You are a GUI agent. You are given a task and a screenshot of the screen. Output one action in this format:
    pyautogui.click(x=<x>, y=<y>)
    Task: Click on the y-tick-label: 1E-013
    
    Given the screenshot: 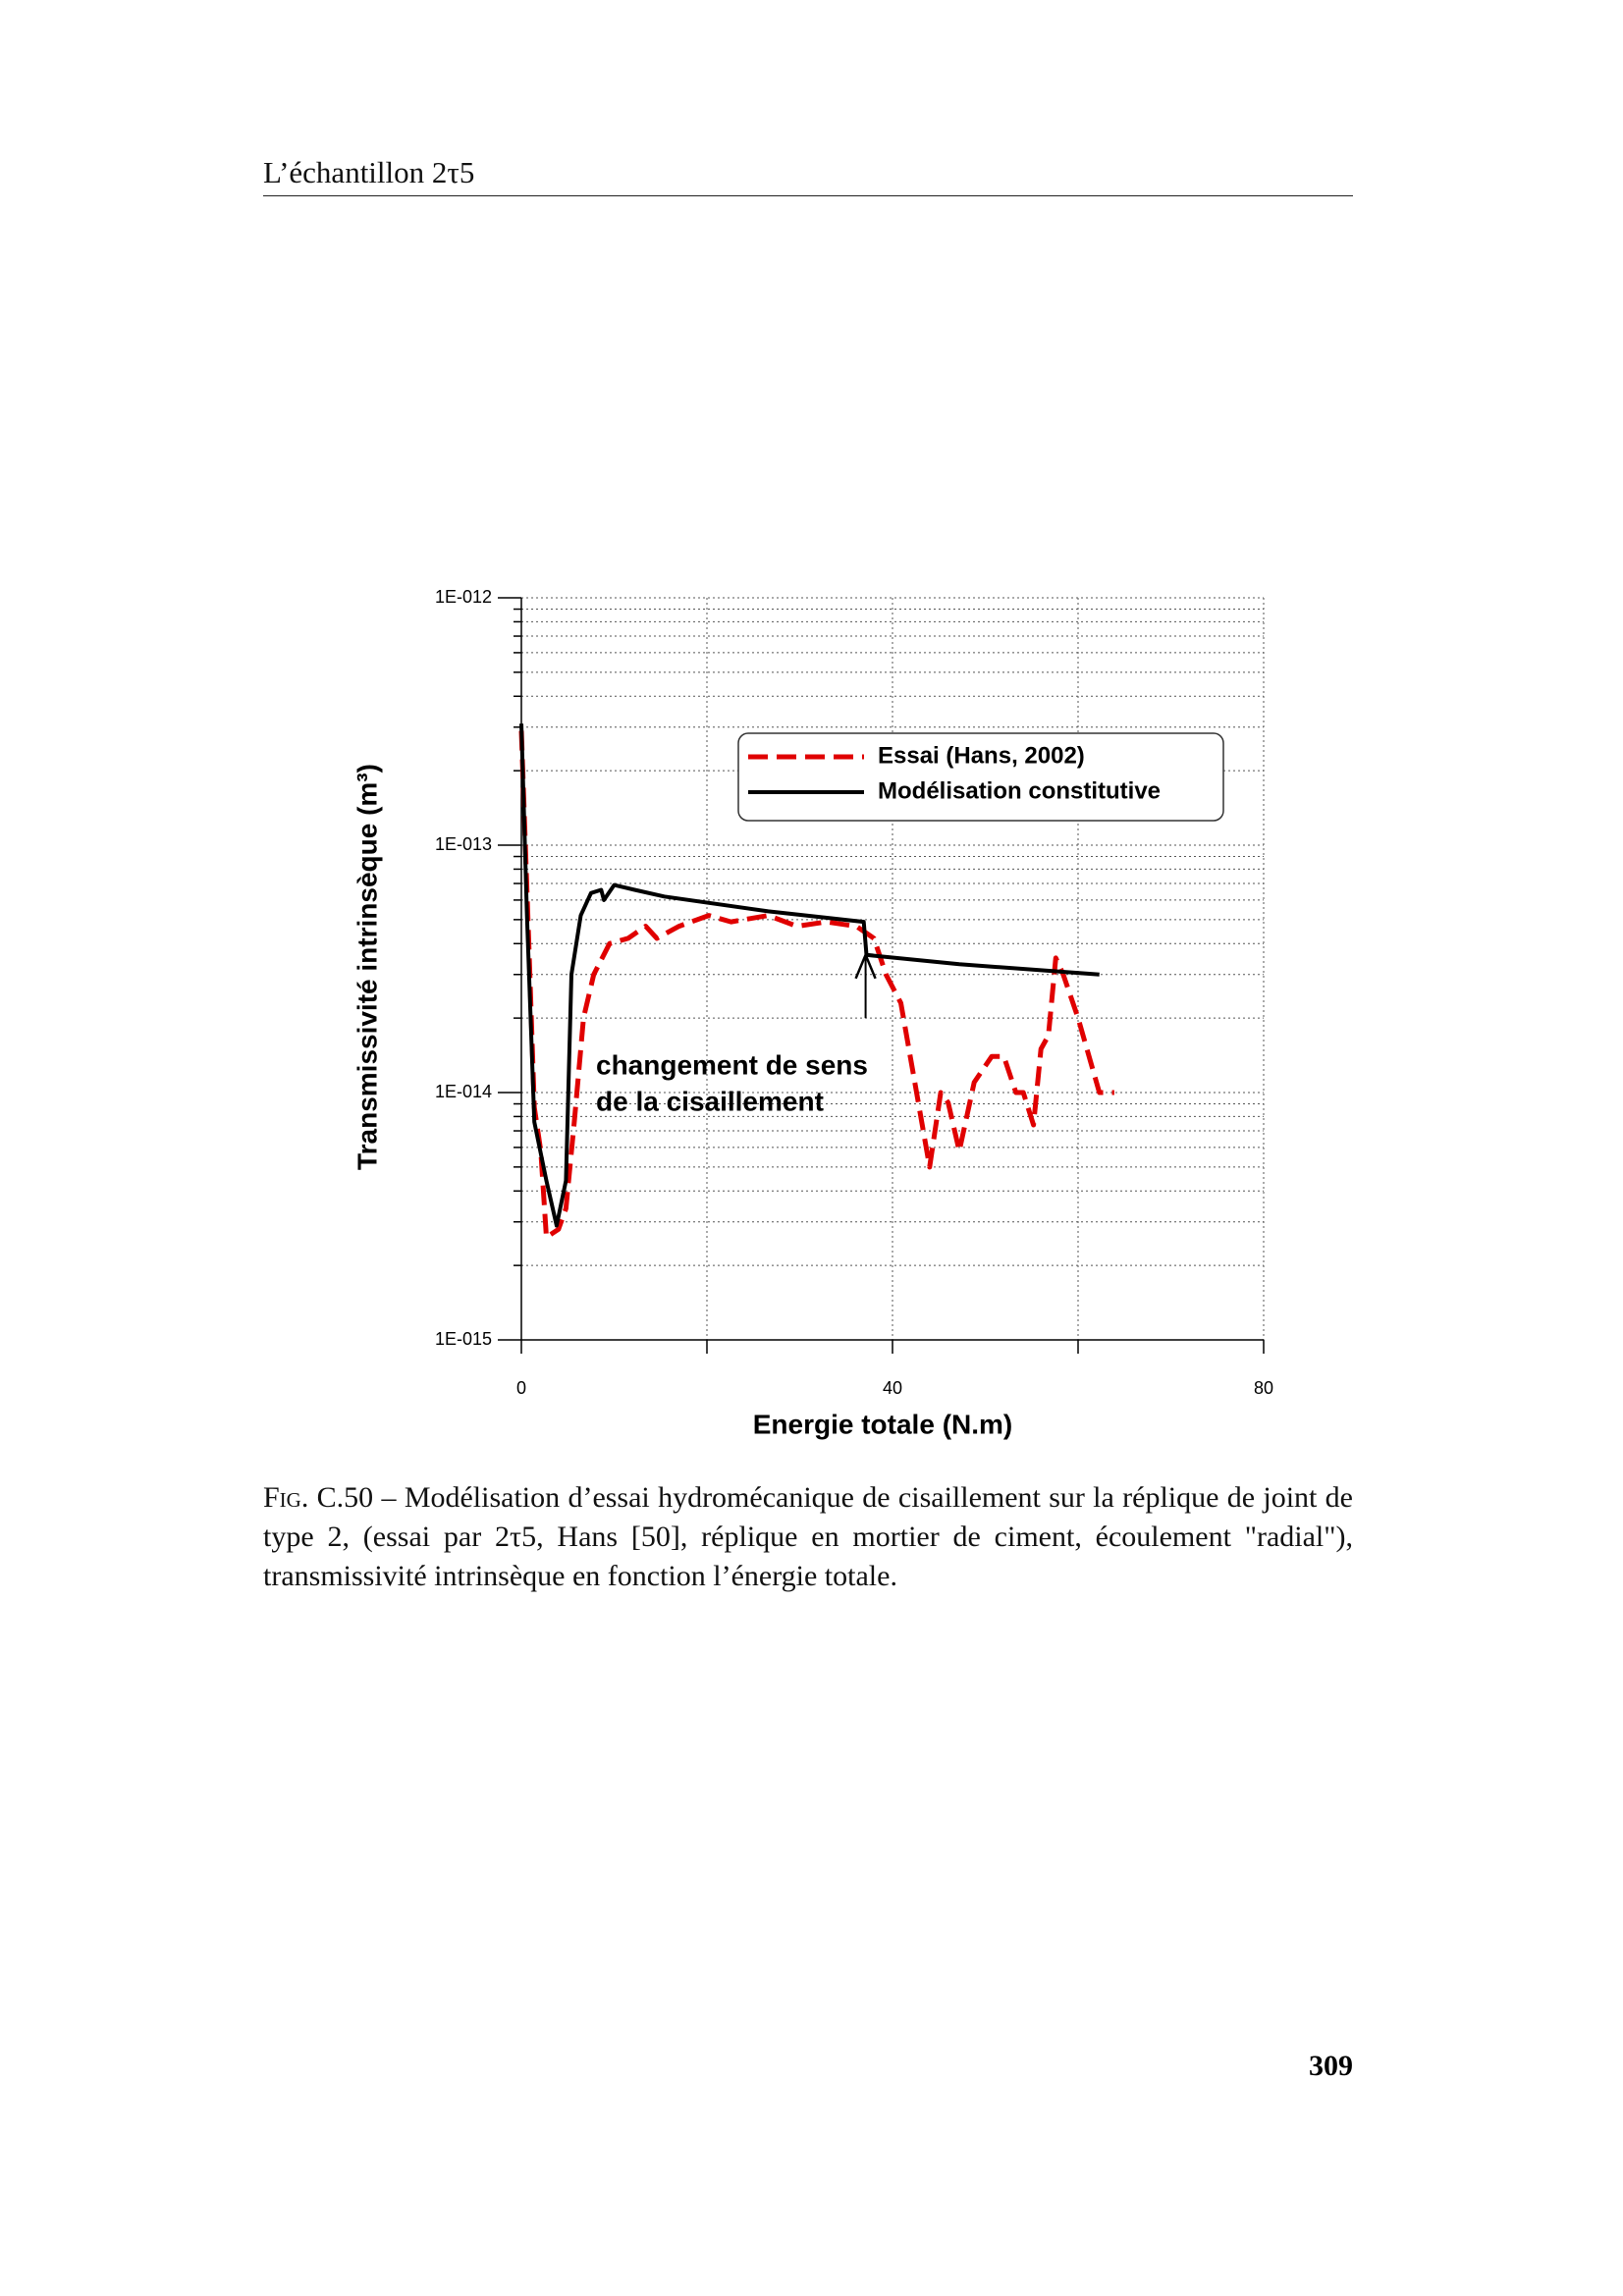 What is the action you would take?
    pyautogui.click(x=463, y=844)
    